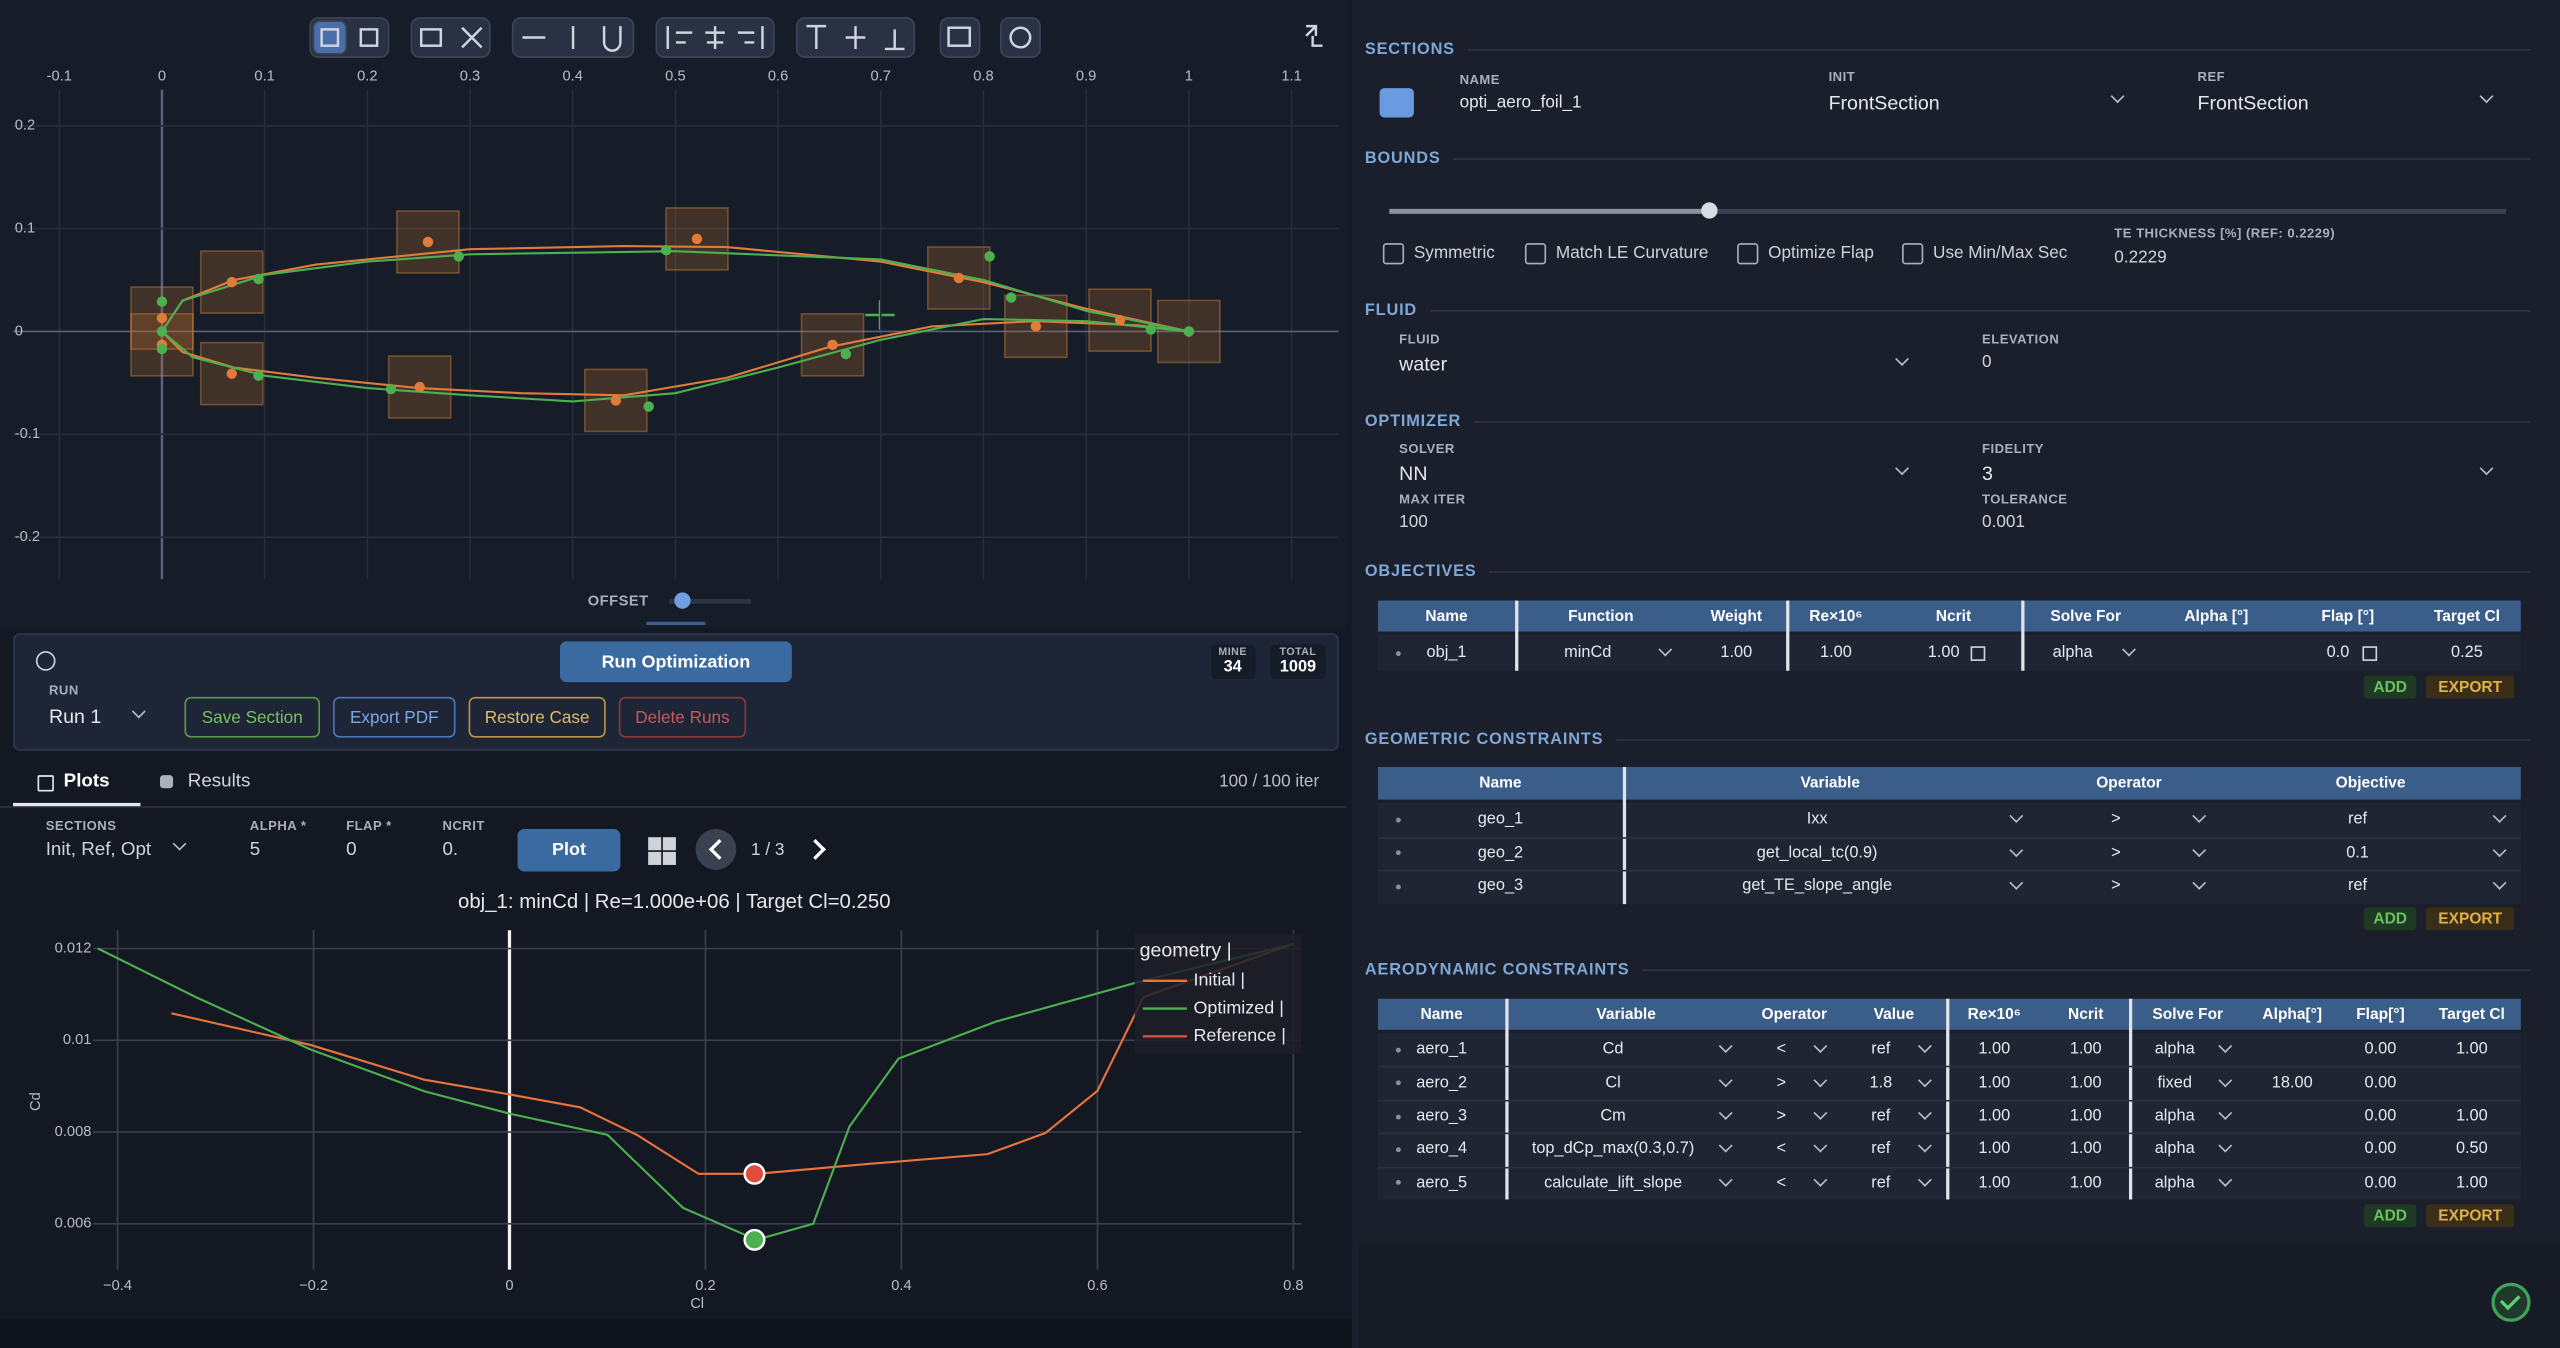 The width and height of the screenshot is (2560, 1348). What do you see at coordinates (1613, 1116) in the screenshot?
I see `table-cell: Cm` at bounding box center [1613, 1116].